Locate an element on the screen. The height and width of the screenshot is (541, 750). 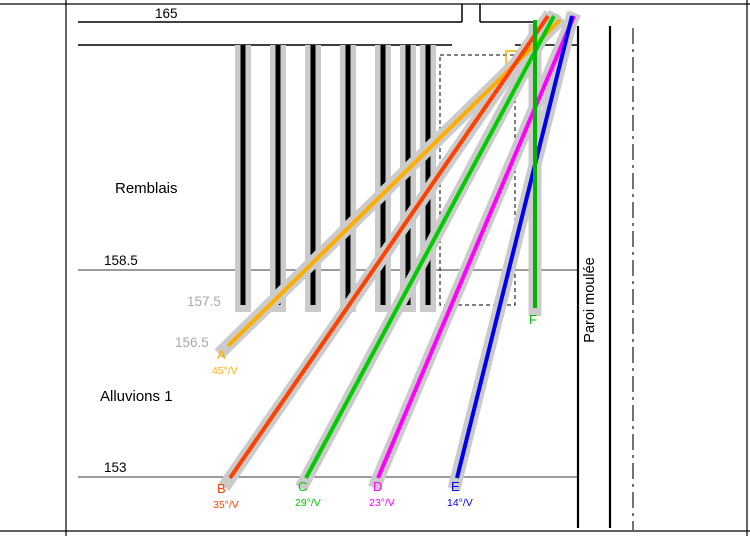
anchor-angle-c: 29°/V is located at coordinates (308, 503).